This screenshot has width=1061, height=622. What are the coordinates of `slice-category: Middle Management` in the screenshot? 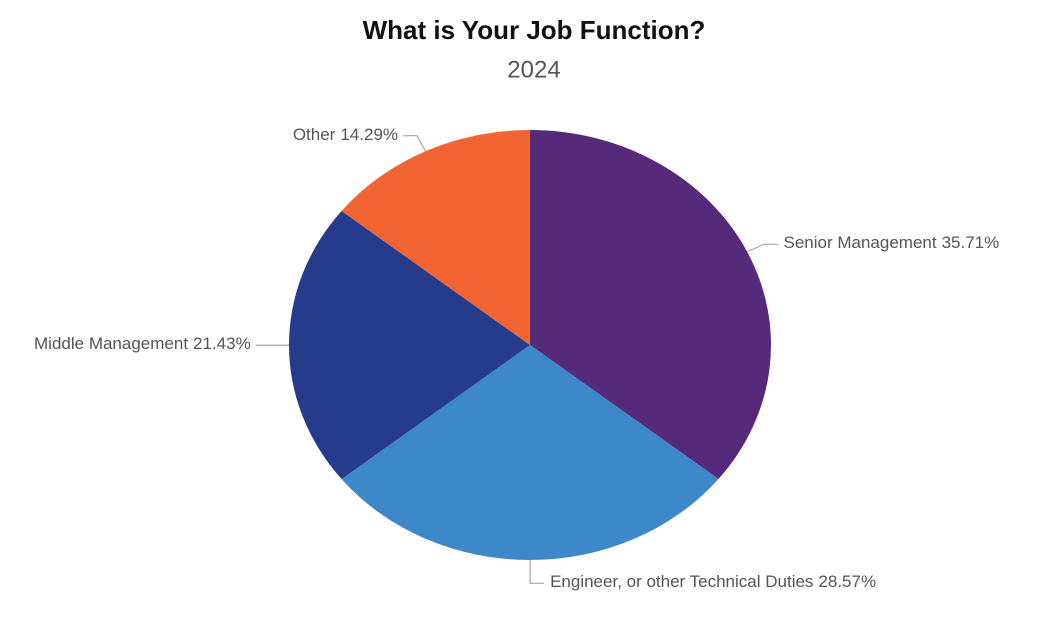 It's located at (111, 344).